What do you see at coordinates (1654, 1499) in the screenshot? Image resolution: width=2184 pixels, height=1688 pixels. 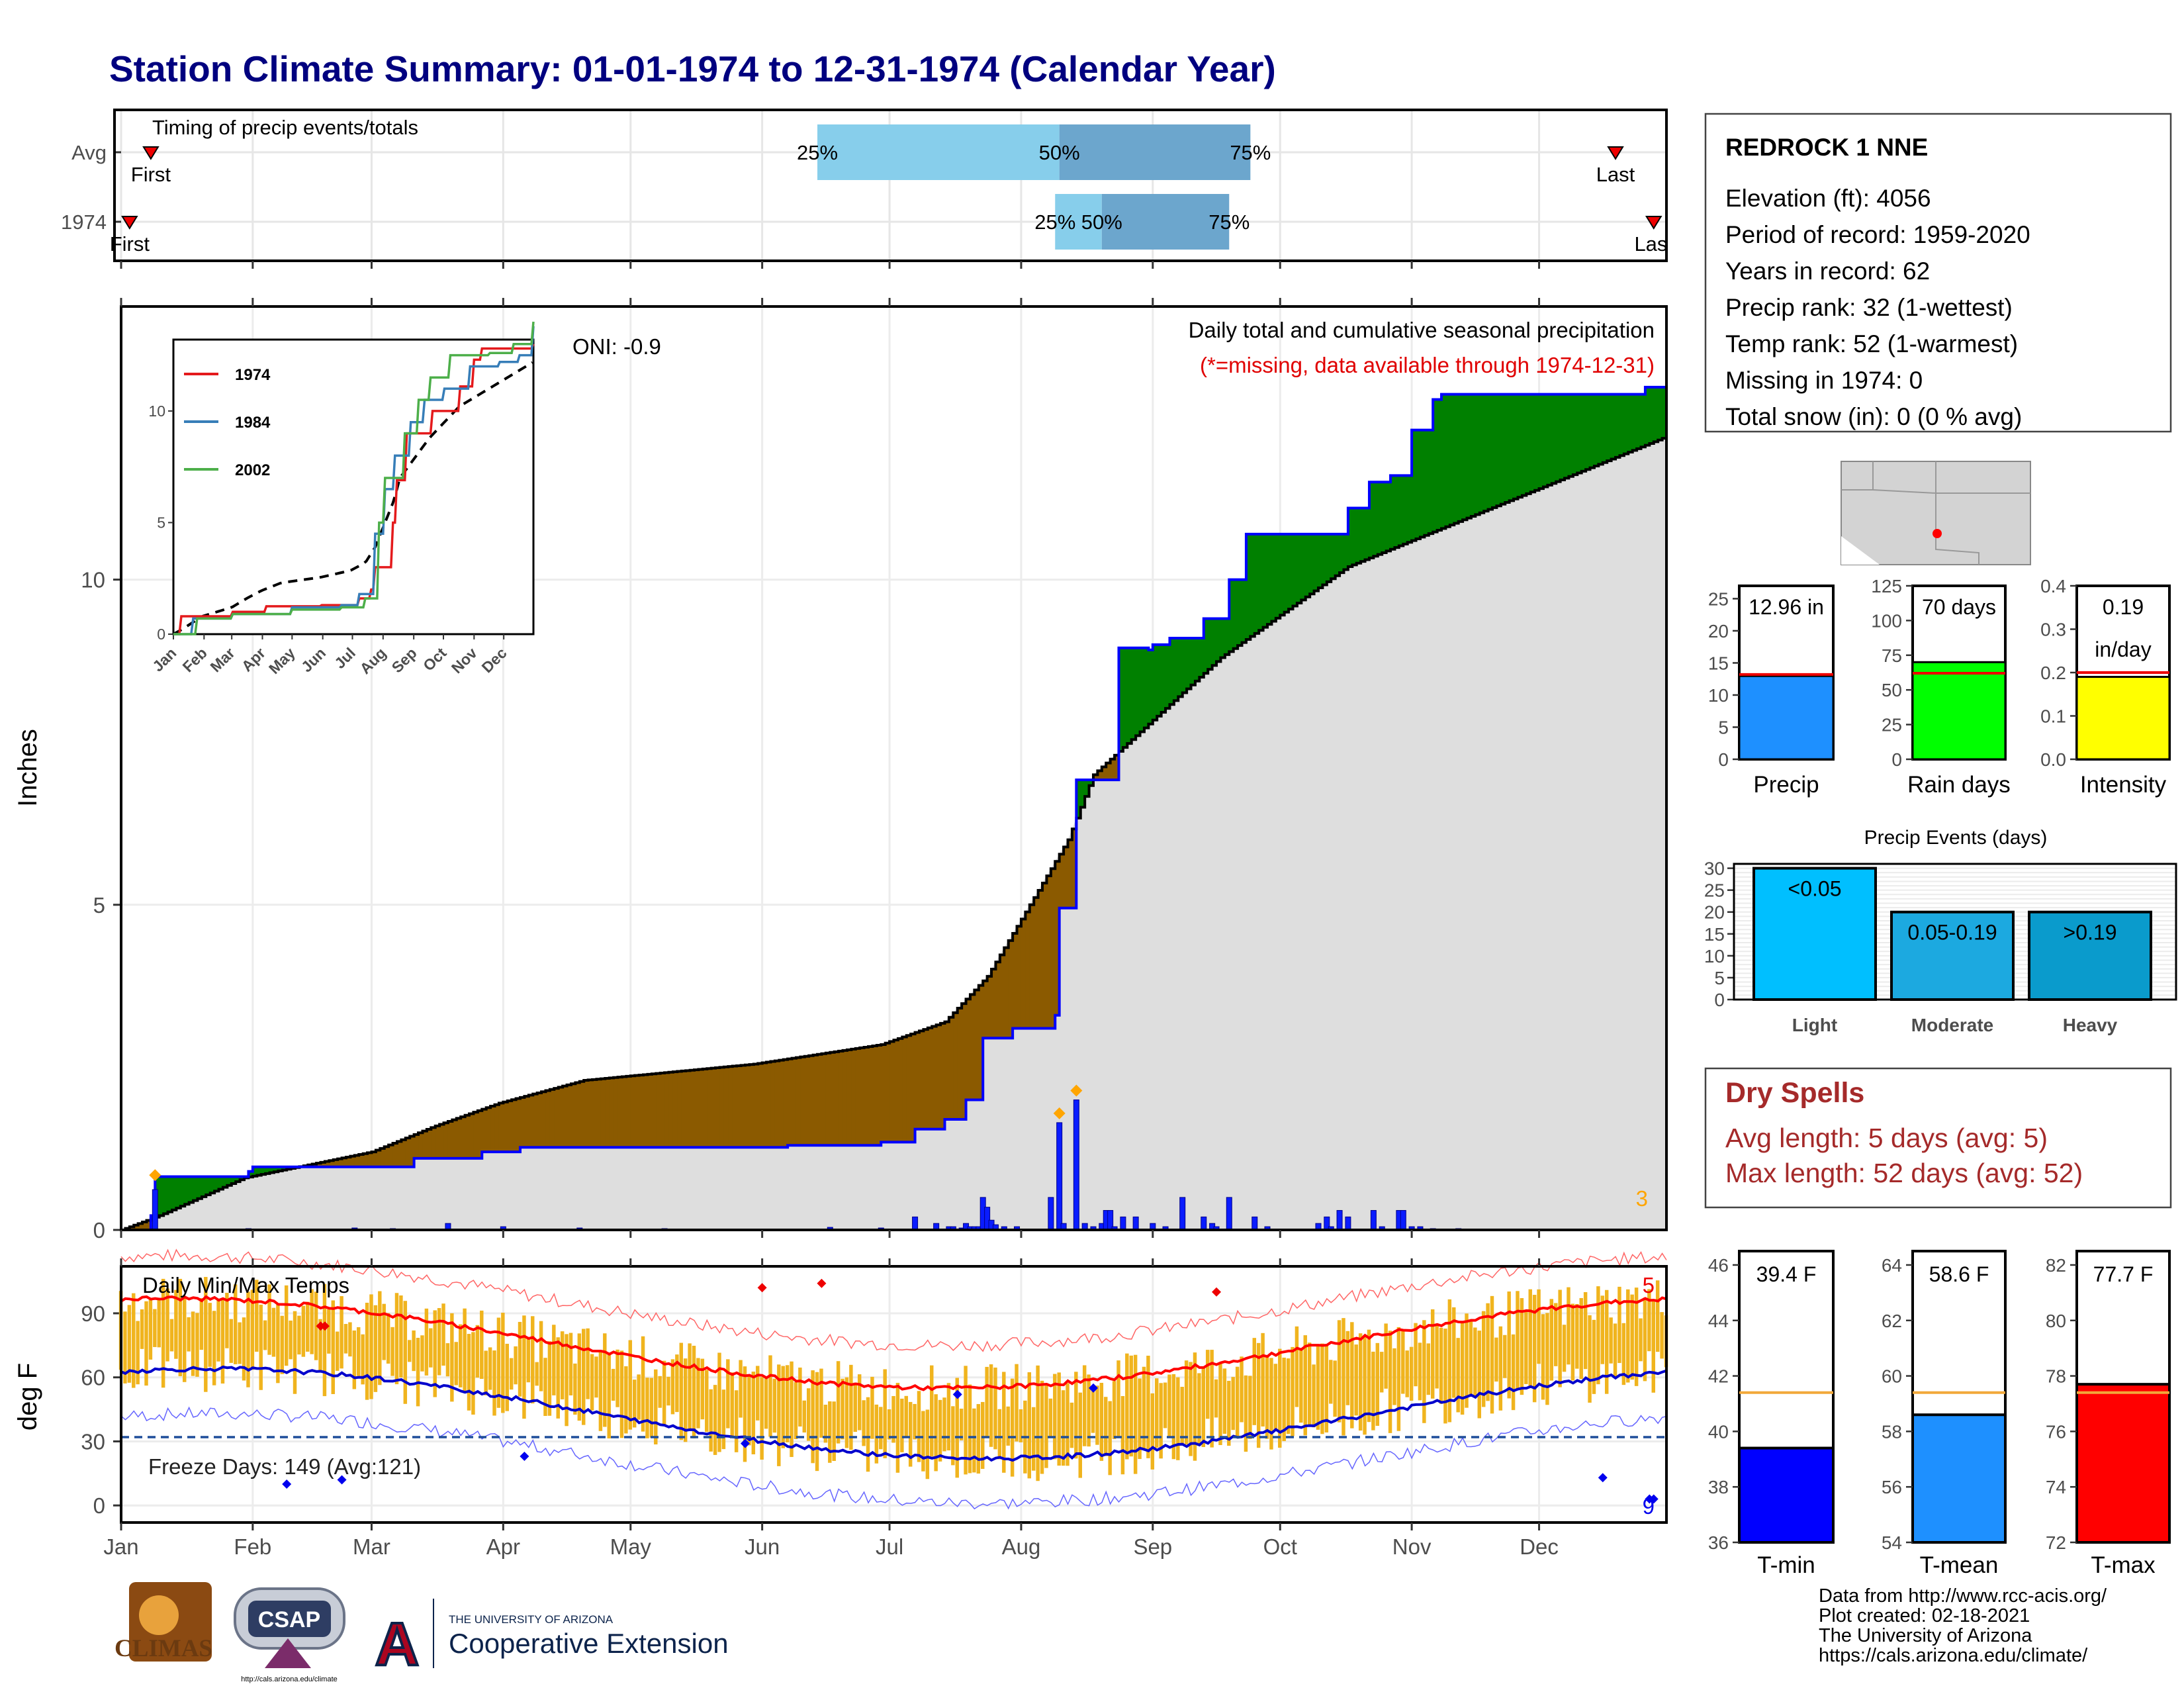 I see `record-low-marker` at bounding box center [1654, 1499].